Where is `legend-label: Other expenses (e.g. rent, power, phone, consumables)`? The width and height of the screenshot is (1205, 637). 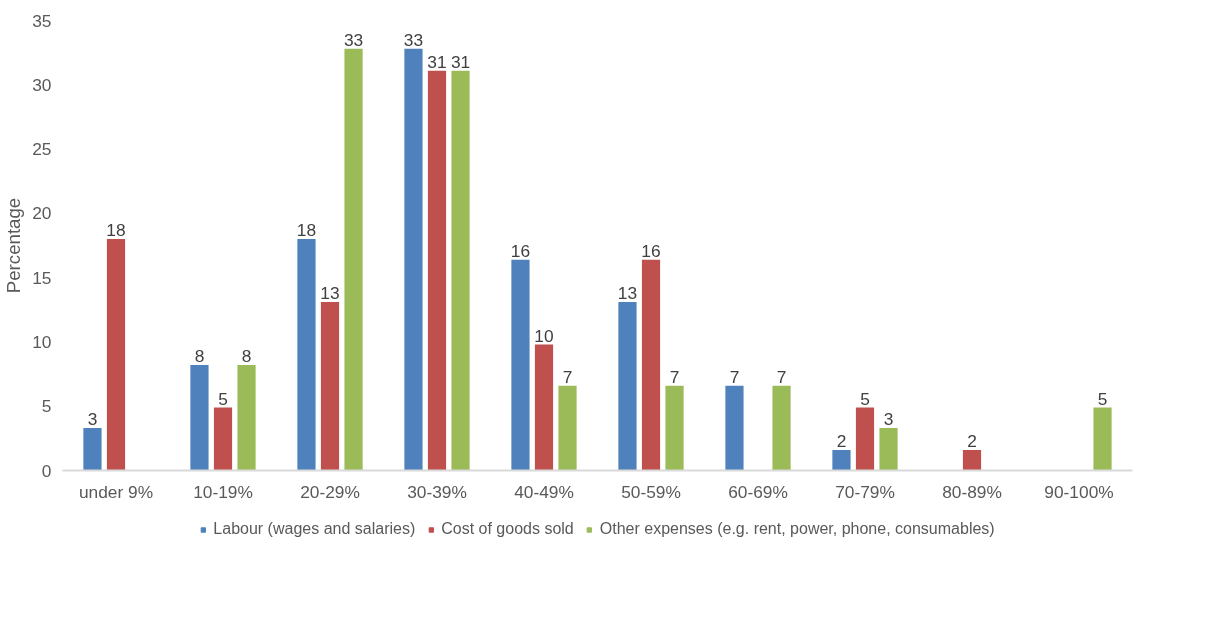
legend-label: Other expenses (e.g. rent, power, phone, consumables) is located at coordinates (797, 529).